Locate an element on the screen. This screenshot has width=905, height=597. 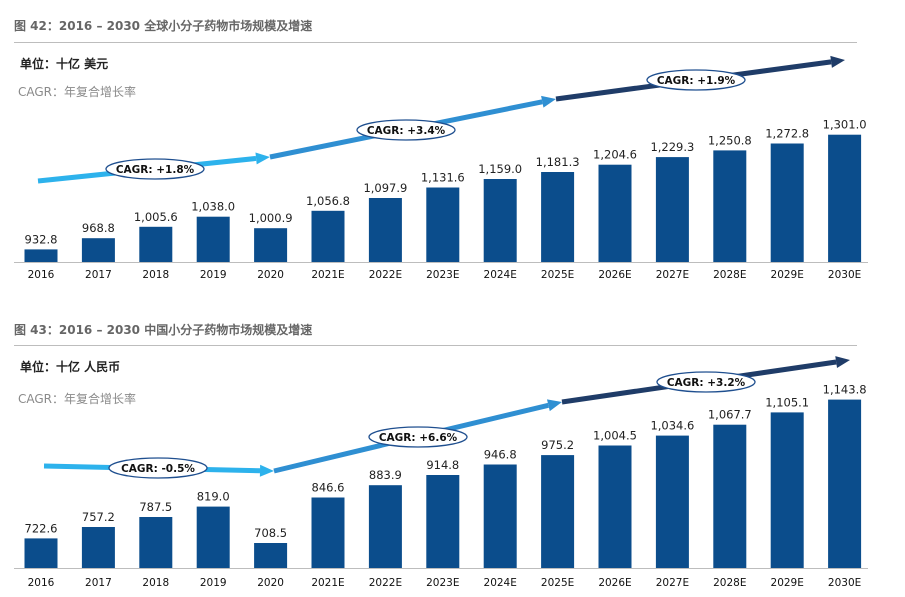
data-label-2028E: 1,067.7 is located at coordinates (730, 415).